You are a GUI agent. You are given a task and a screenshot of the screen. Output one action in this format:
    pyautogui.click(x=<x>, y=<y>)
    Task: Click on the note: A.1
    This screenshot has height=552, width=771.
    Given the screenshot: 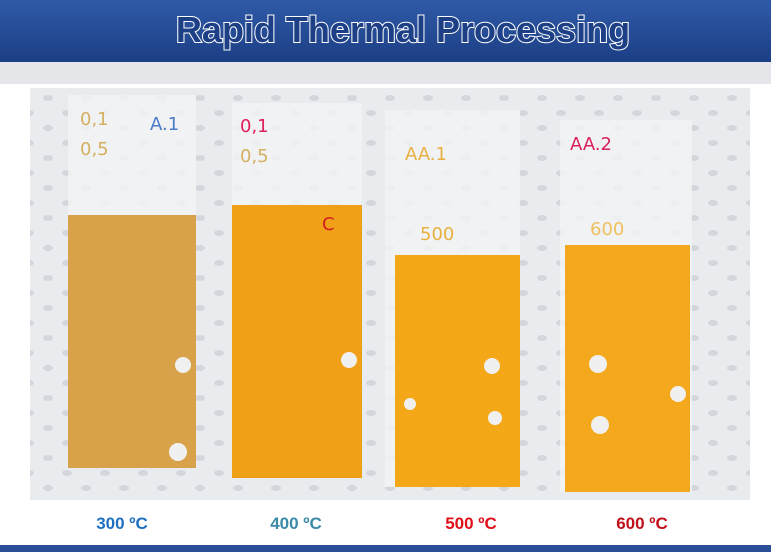 What is the action you would take?
    pyautogui.click(x=164, y=124)
    